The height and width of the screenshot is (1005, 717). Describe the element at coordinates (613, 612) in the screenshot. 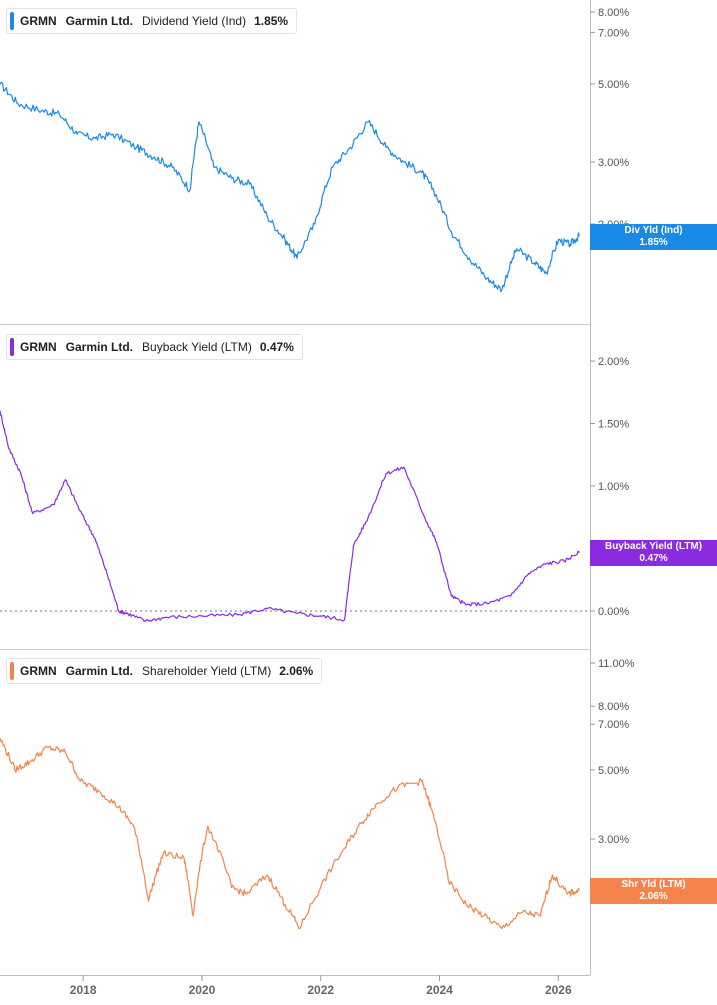

I see `y-tick-label: 0.00%` at that location.